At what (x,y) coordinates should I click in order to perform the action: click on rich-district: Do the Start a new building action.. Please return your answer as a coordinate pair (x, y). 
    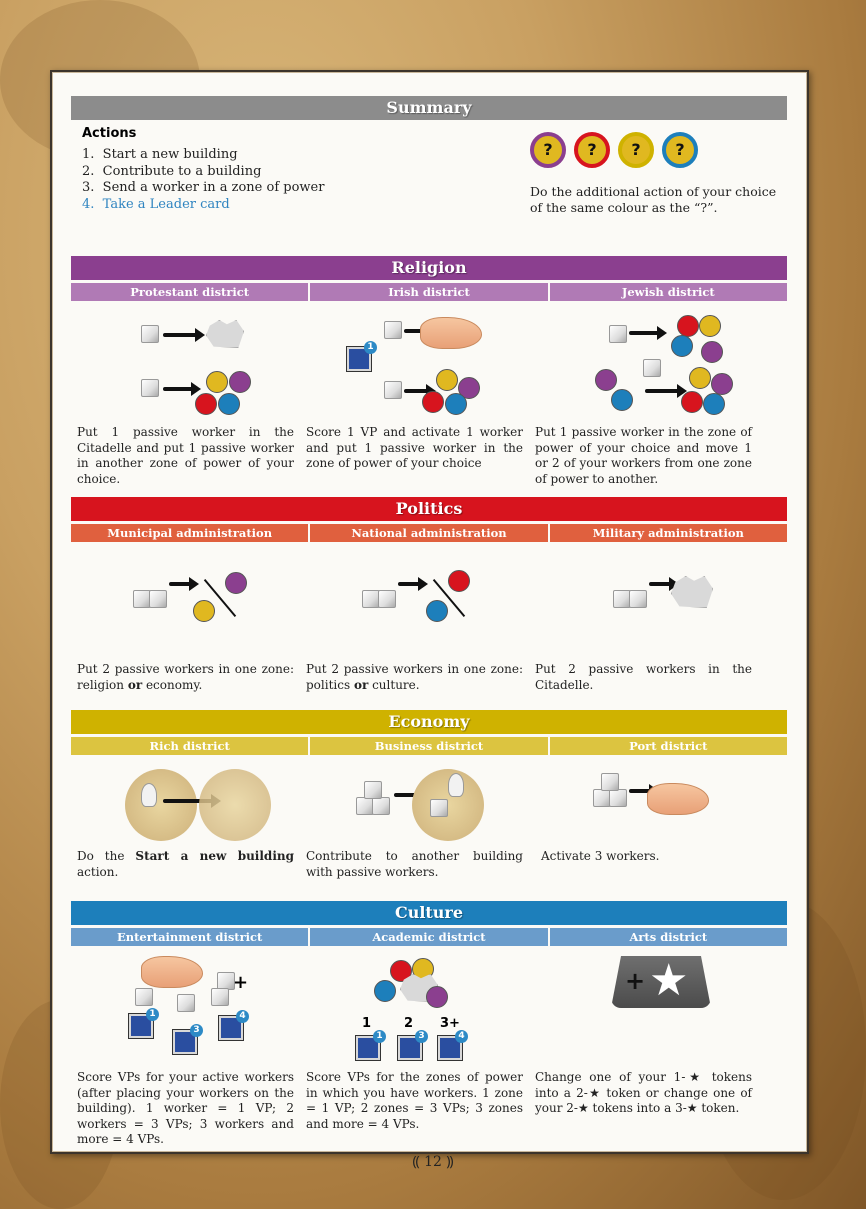
    Looking at the image, I should click on (184, 828).